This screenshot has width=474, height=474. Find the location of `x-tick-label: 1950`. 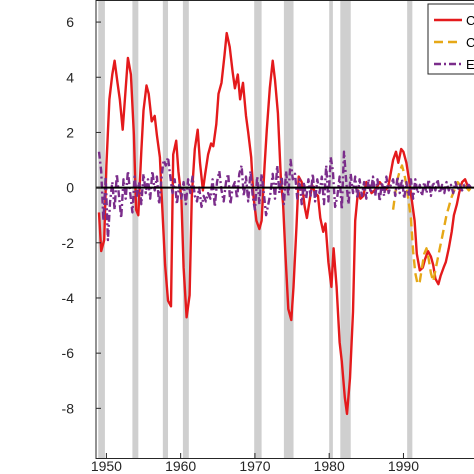

x-tick-label: 1950 is located at coordinates (106, 466).